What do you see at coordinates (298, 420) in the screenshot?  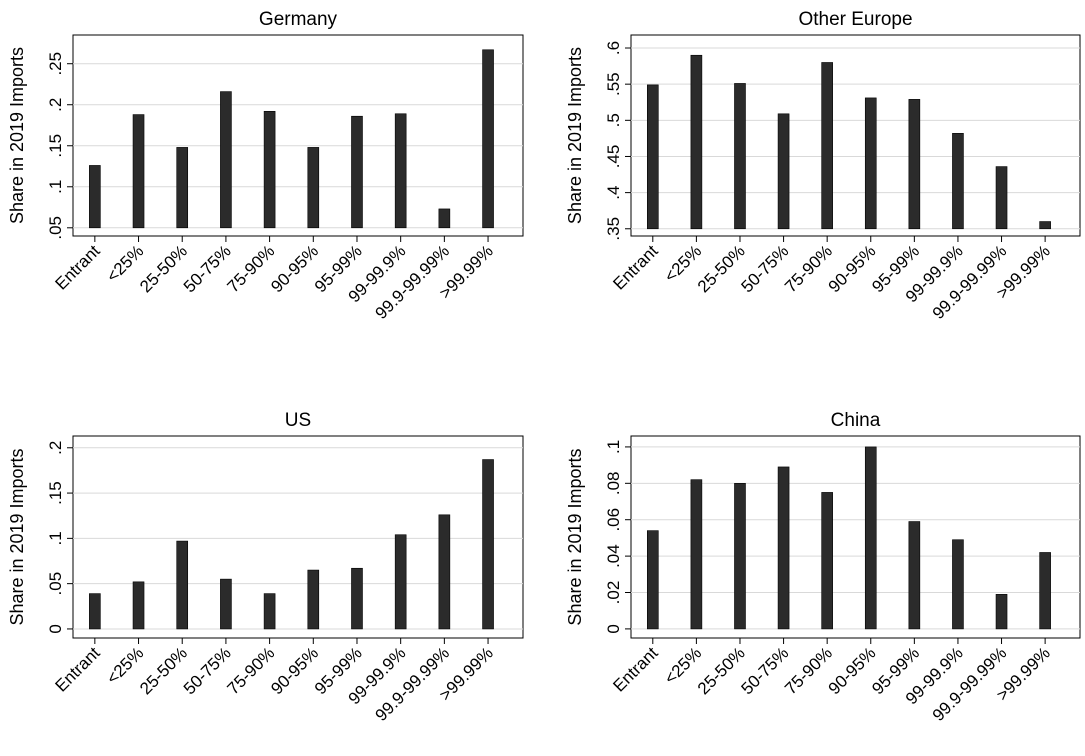 I see `chart-title: US` at bounding box center [298, 420].